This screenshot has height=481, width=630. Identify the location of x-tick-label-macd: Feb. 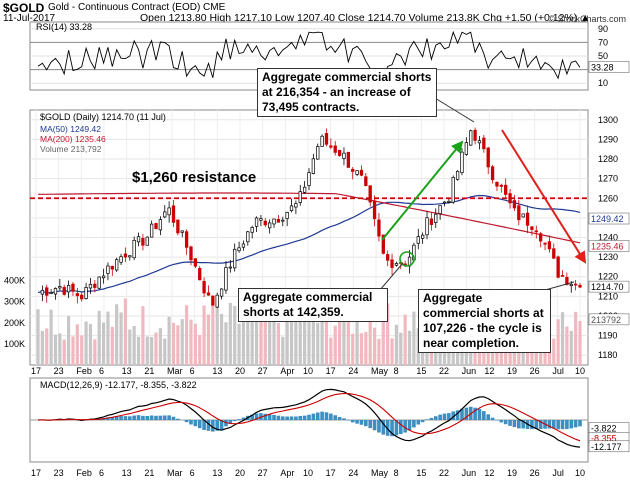
(84, 473).